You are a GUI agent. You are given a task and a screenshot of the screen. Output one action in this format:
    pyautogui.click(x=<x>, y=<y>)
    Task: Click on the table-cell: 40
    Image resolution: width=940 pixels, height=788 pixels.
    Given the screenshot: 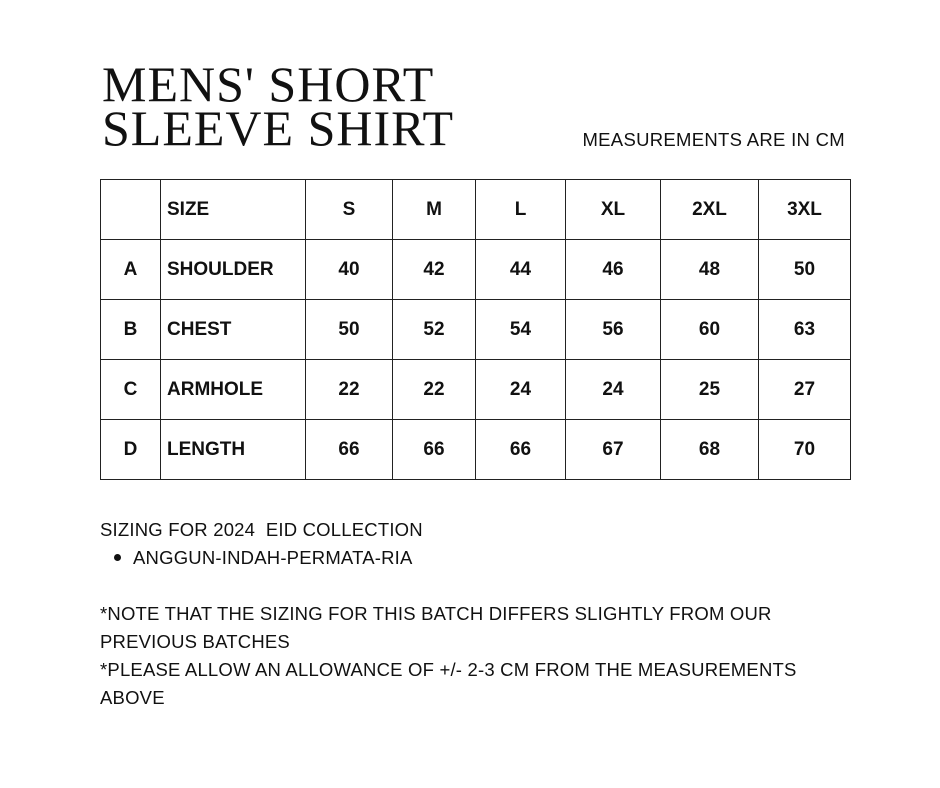 What is the action you would take?
    pyautogui.click(x=349, y=269)
    